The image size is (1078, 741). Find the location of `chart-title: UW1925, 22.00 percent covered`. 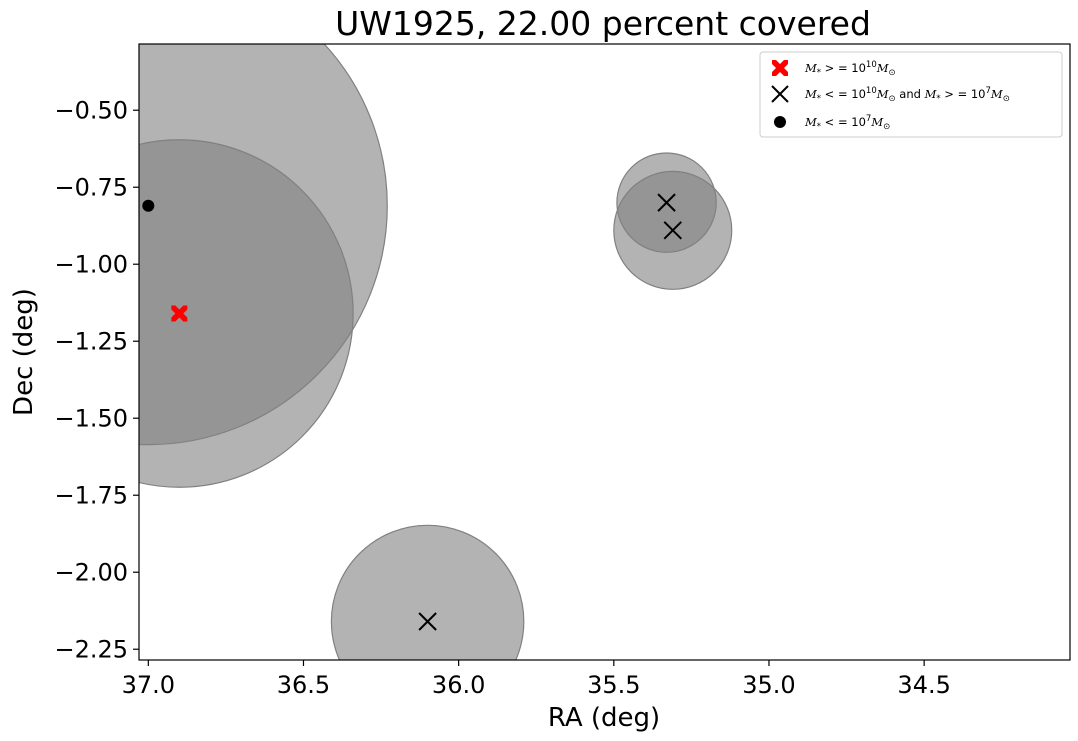

chart-title: UW1925, 22.00 percent covered is located at coordinates (603, 23).